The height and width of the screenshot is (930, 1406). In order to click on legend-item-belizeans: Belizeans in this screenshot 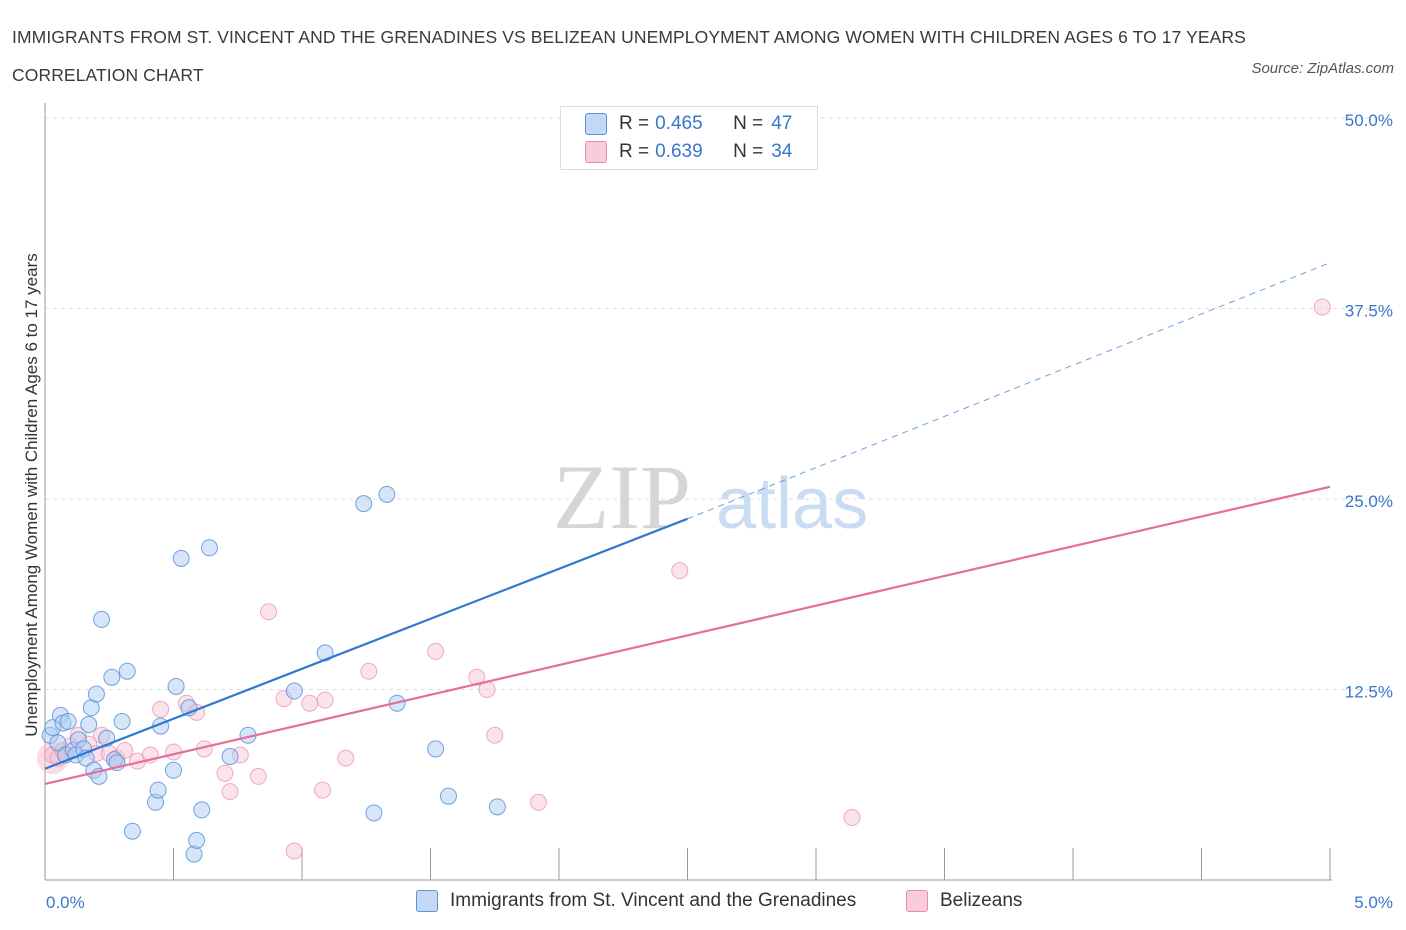, I will do `click(964, 901)`.